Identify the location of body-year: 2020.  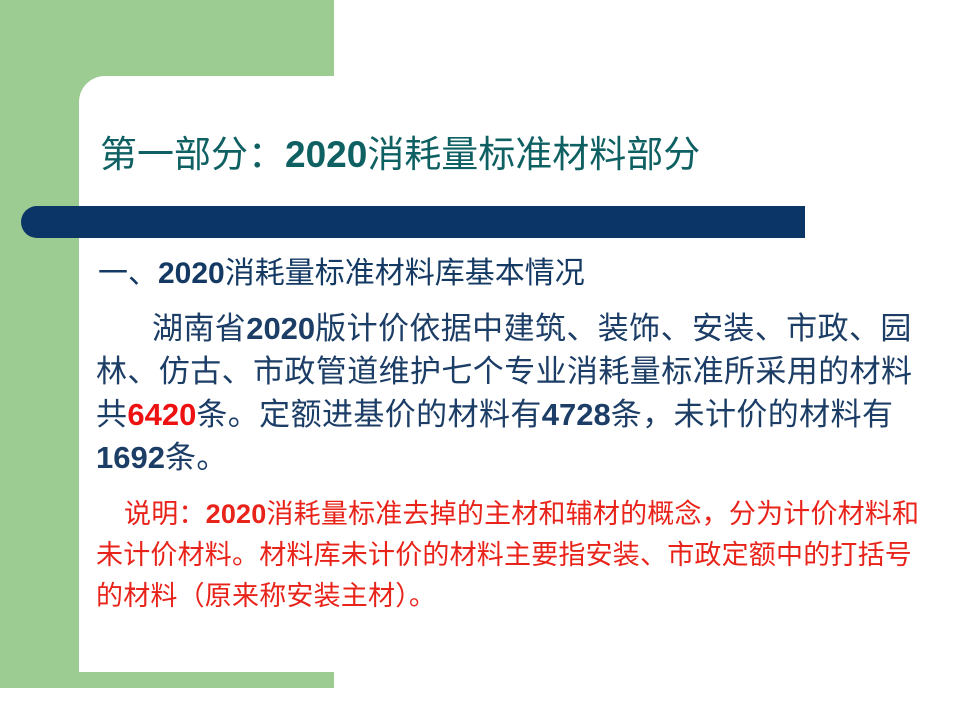
(281, 328).